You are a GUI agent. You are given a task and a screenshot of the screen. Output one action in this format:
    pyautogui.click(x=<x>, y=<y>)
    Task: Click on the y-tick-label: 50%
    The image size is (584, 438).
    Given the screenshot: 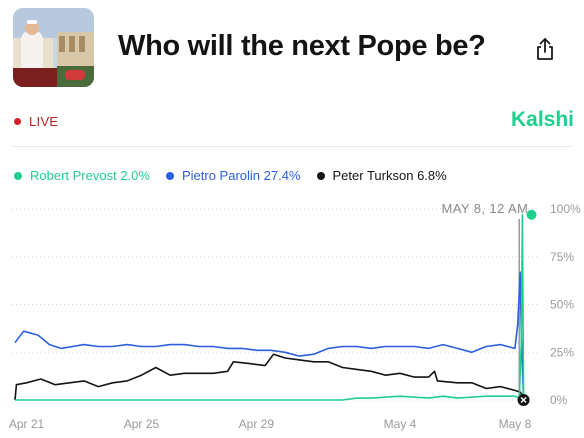 What is the action you would take?
    pyautogui.click(x=562, y=305)
    